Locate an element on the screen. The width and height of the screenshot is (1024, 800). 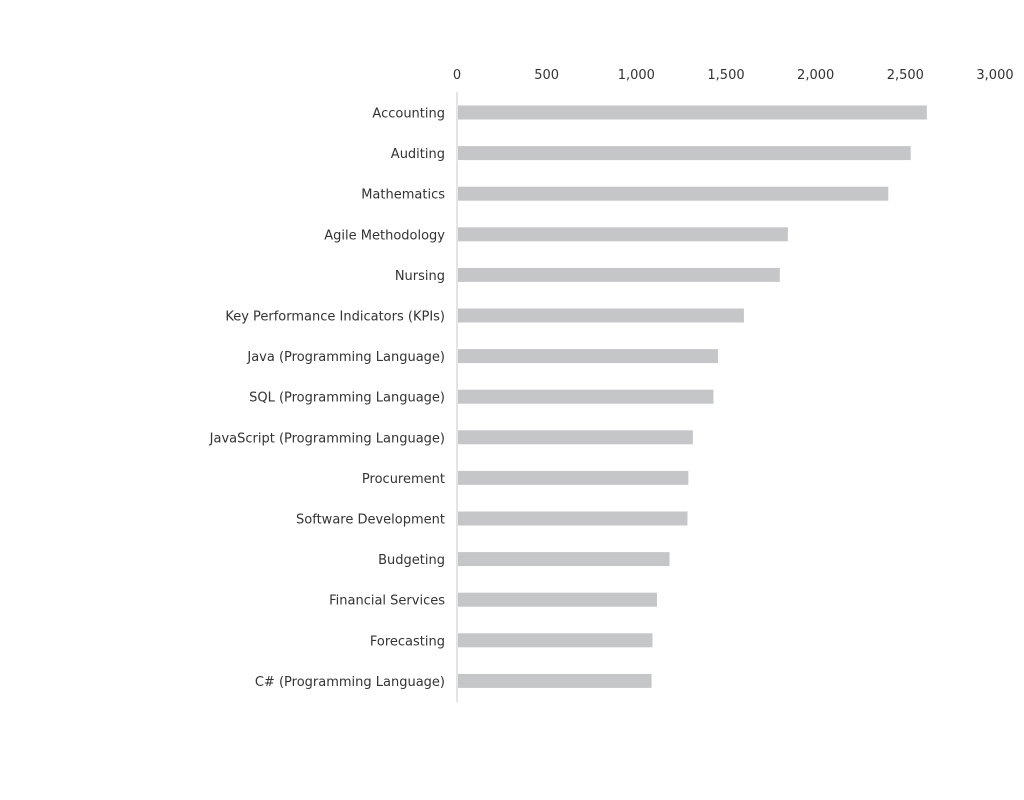
x-tick-label: 2,500 is located at coordinates (905, 75).